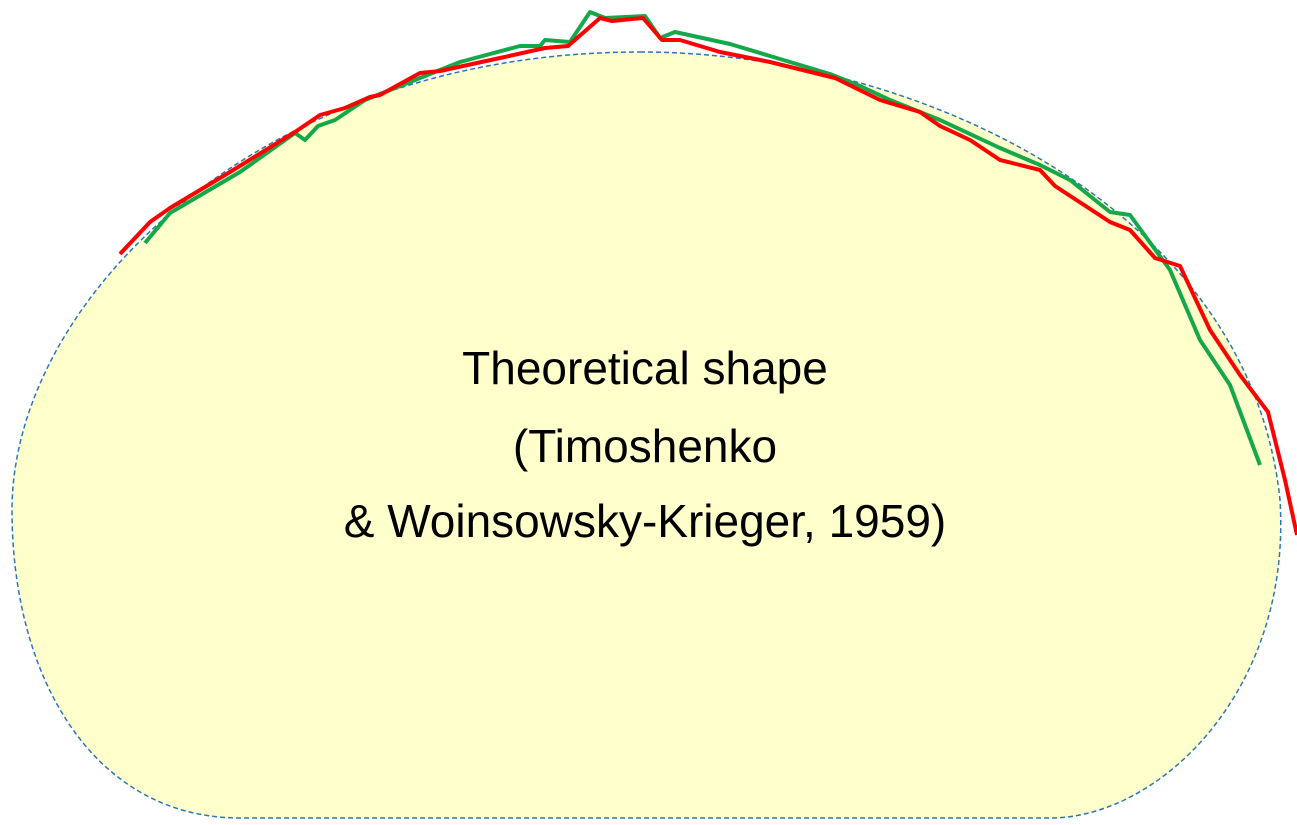 This screenshot has width=1297, height=825. What do you see at coordinates (645, 521) in the screenshot?
I see `label-line: & Woinsowsky-Krieger, 1959)` at bounding box center [645, 521].